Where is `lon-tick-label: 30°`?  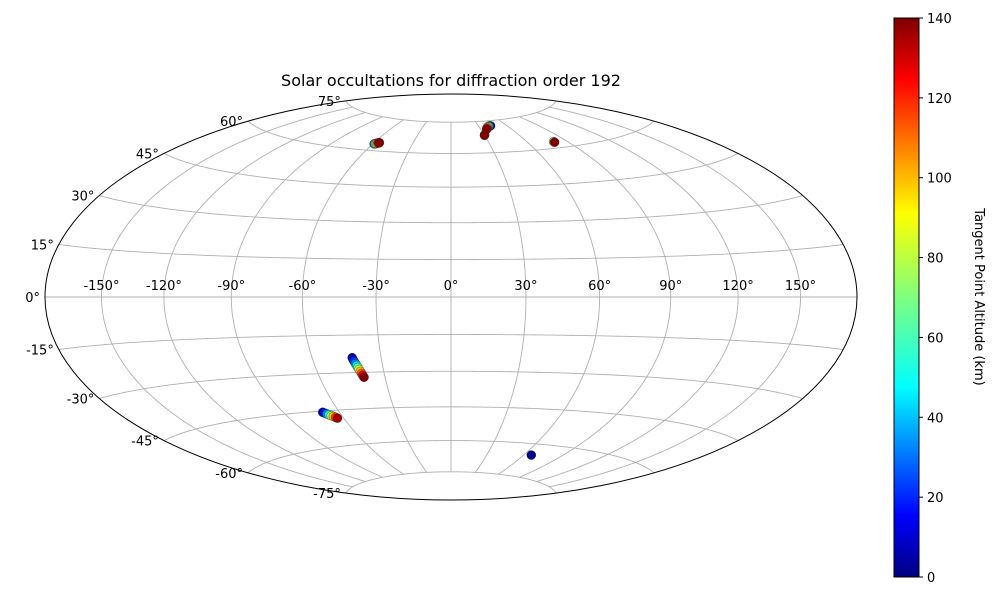 lon-tick-label: 30° is located at coordinates (525, 286).